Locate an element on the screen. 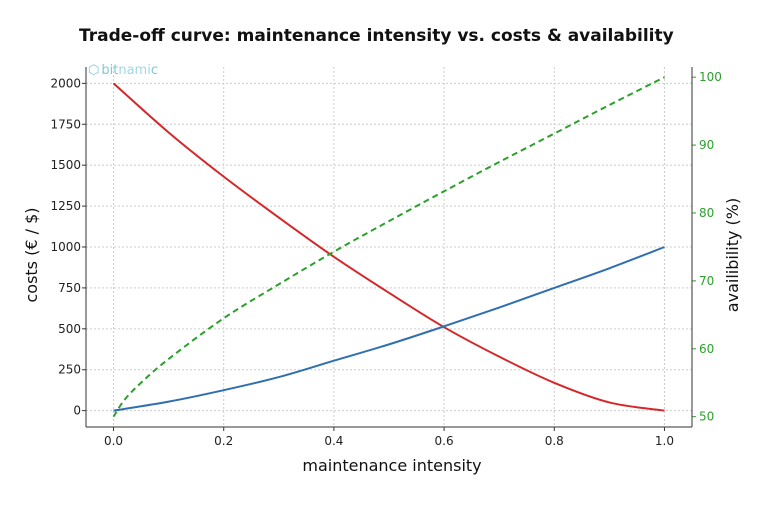  y-right-tick-label: 50 is located at coordinates (706, 417).